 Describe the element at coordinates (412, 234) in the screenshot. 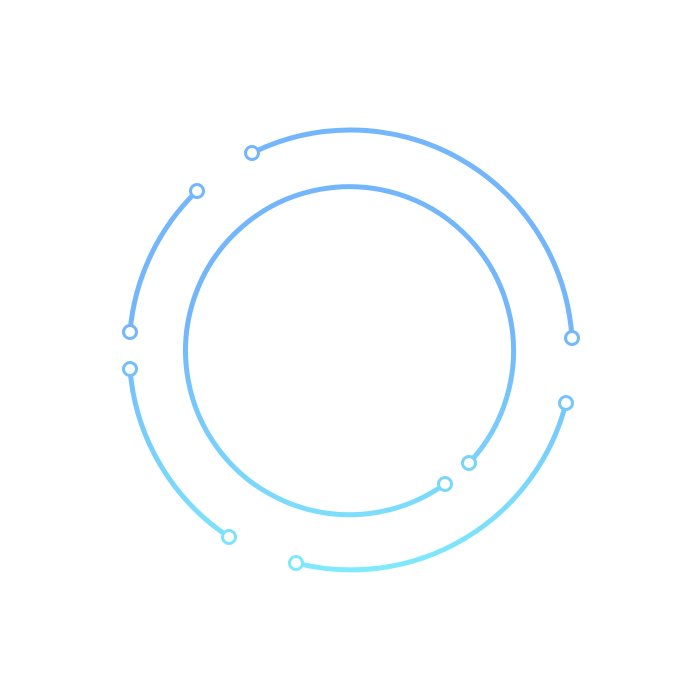

I see `outer-arc-top-right` at that location.